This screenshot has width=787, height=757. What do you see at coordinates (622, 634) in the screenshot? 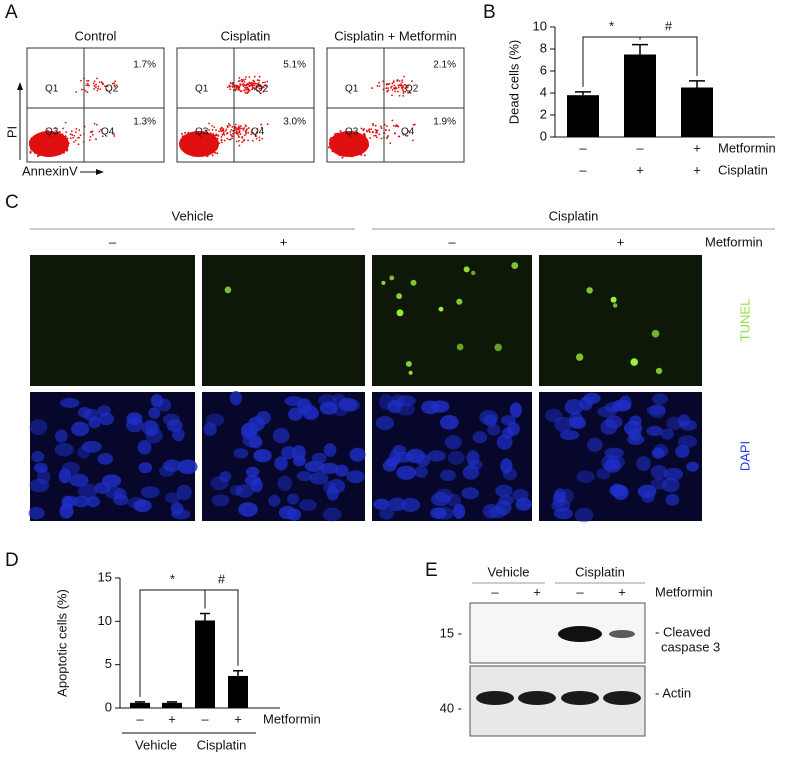
I see `blot-band` at bounding box center [622, 634].